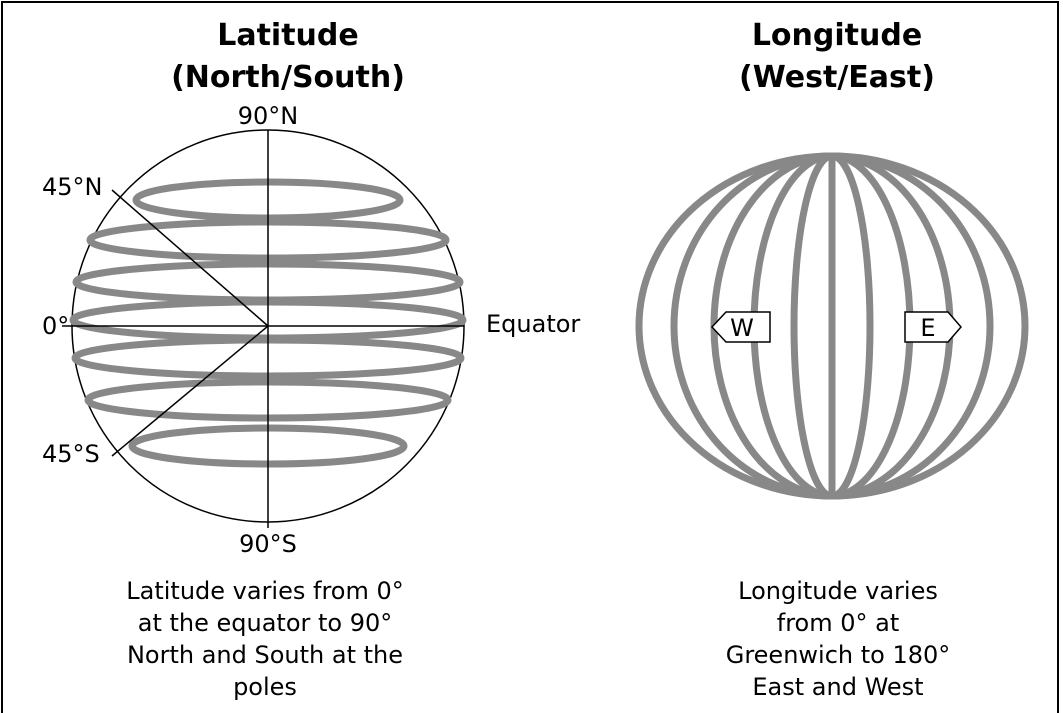 Image resolution: width=1063 pixels, height=713 pixels. I want to click on west-arrow, so click(740, 327).